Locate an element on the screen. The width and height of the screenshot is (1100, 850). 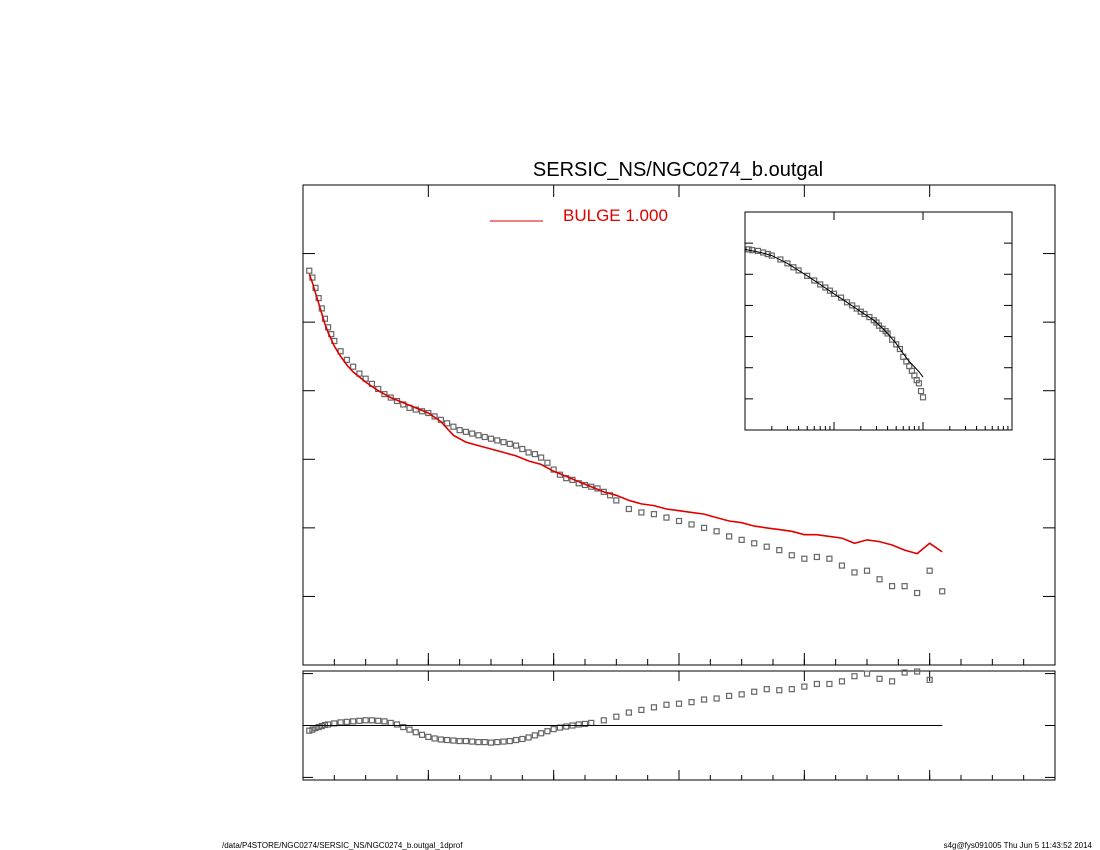
footer-timestamp: s4g@fys091005 Thu Jun 5 11:43:52 2014 is located at coordinates (1018, 845).